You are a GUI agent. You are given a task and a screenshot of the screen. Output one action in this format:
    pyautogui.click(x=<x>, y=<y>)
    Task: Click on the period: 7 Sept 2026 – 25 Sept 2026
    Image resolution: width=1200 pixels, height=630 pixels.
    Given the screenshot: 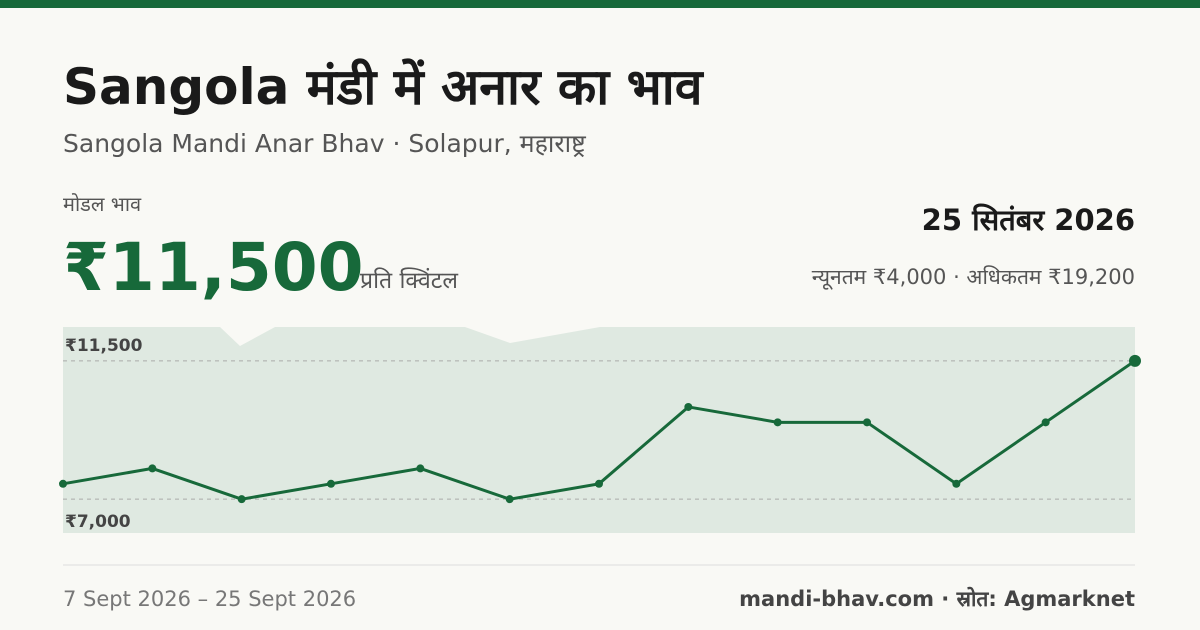 What is the action you would take?
    pyautogui.click(x=209, y=599)
    